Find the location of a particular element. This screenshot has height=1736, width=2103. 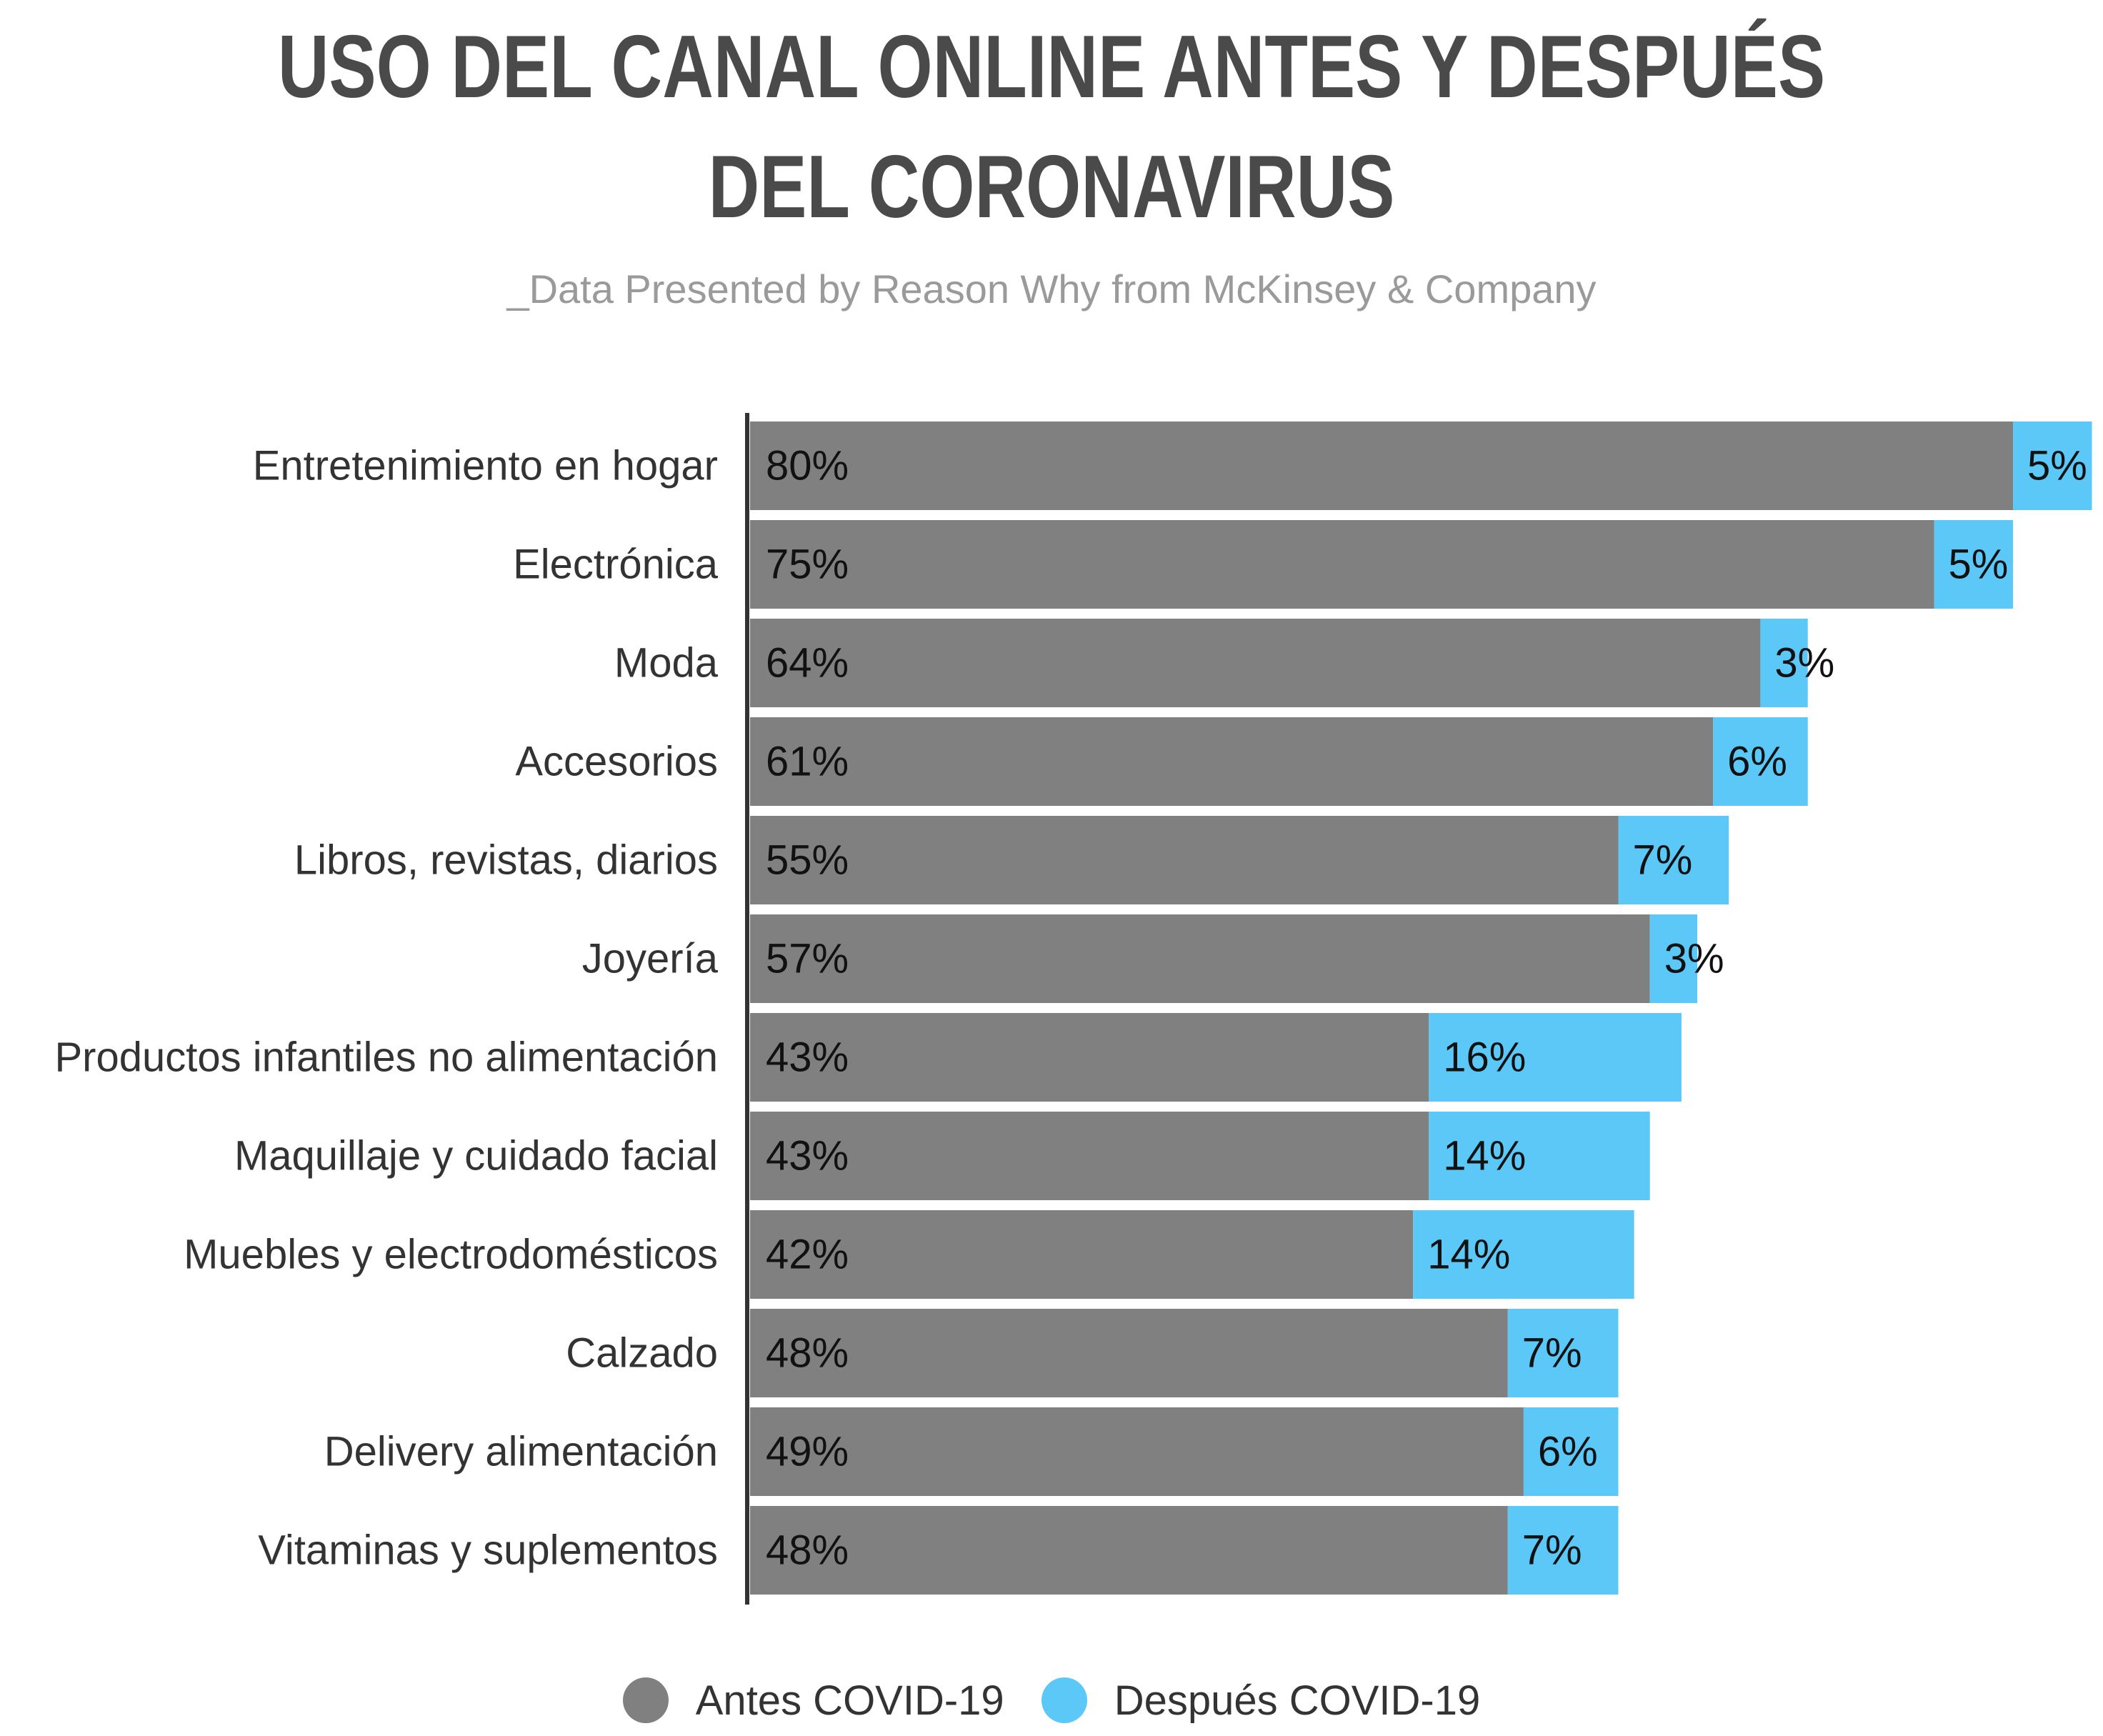

legend-item-despues: Después COVID-19 is located at coordinates (1261, 1701).